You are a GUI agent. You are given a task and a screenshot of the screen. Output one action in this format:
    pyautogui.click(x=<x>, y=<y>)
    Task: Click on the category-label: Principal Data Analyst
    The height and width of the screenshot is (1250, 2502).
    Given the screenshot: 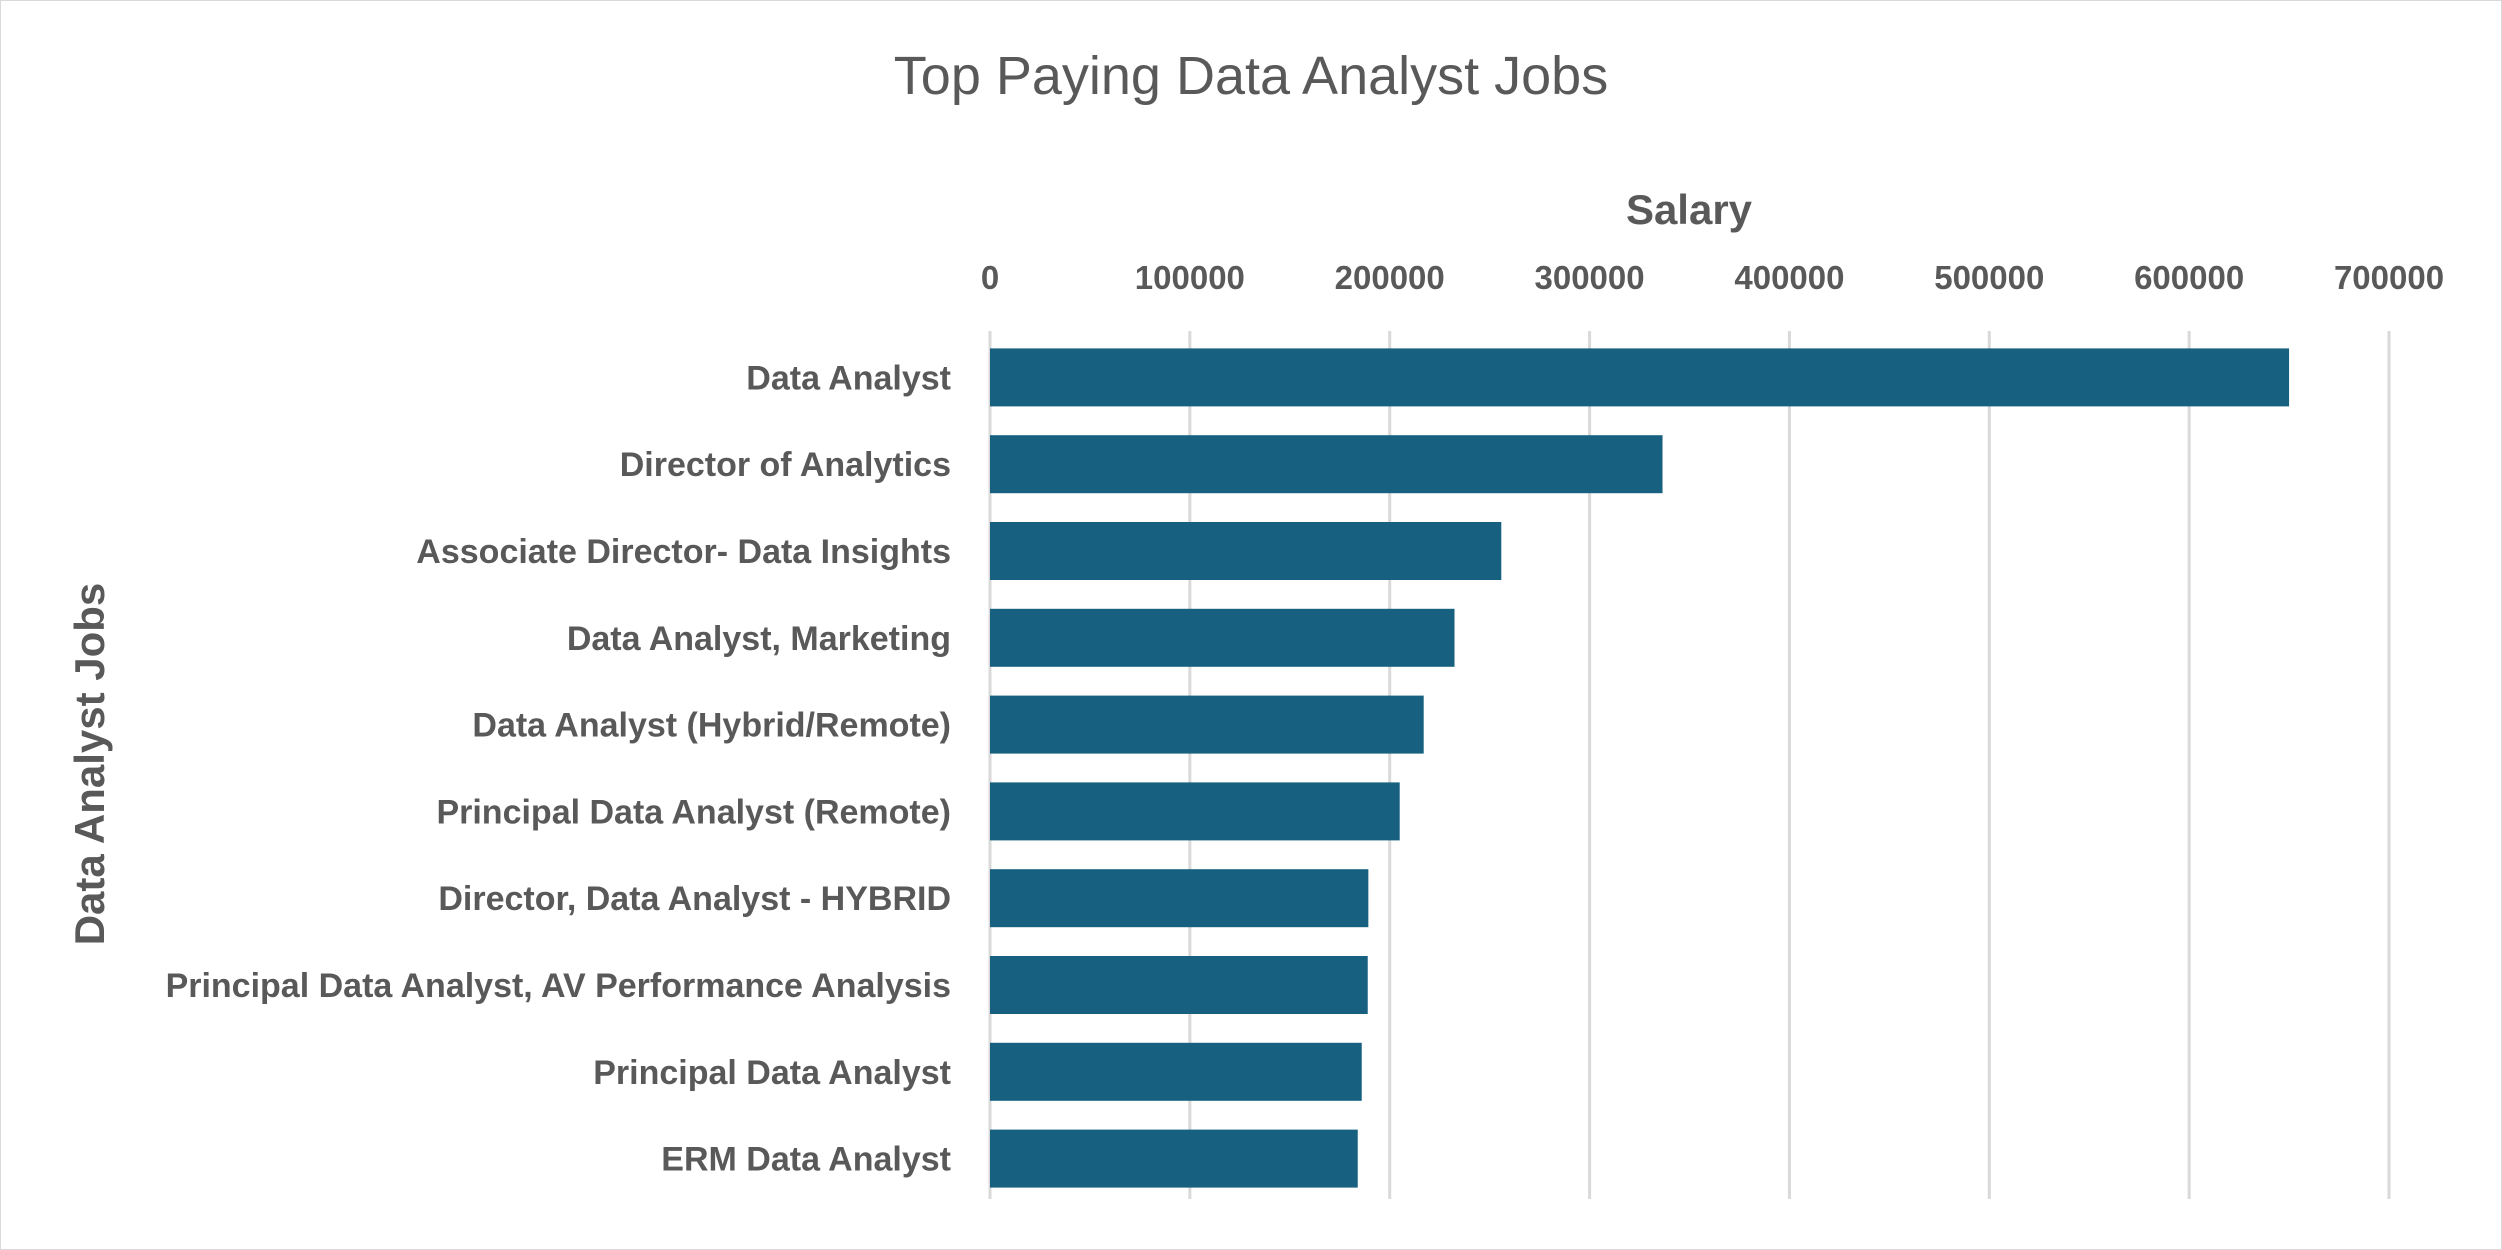 What is the action you would take?
    pyautogui.click(x=772, y=1073)
    